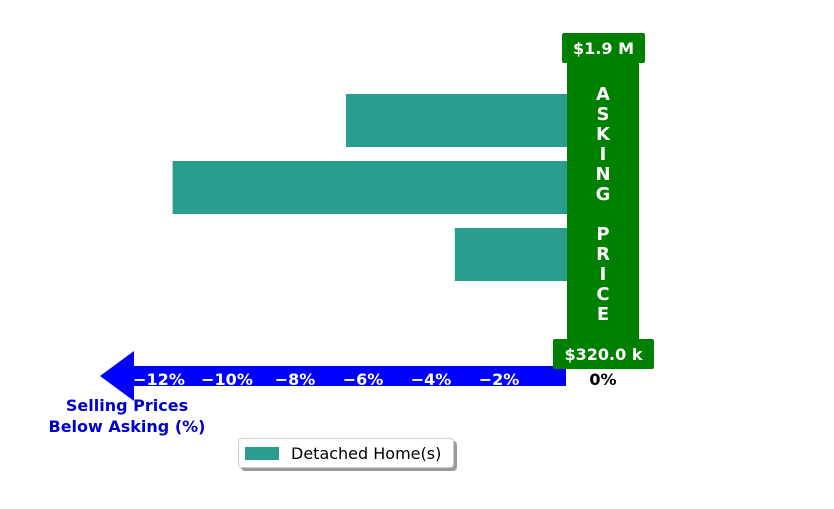  I want to click on price-top-tag, so click(603, 48).